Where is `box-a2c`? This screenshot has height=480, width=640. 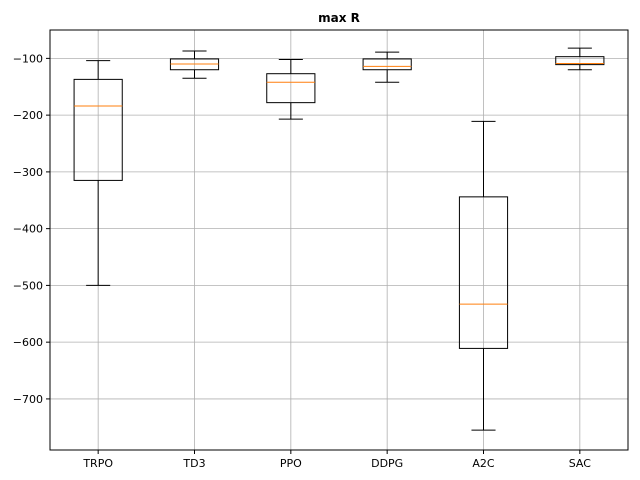
box-a2c is located at coordinates (483, 275).